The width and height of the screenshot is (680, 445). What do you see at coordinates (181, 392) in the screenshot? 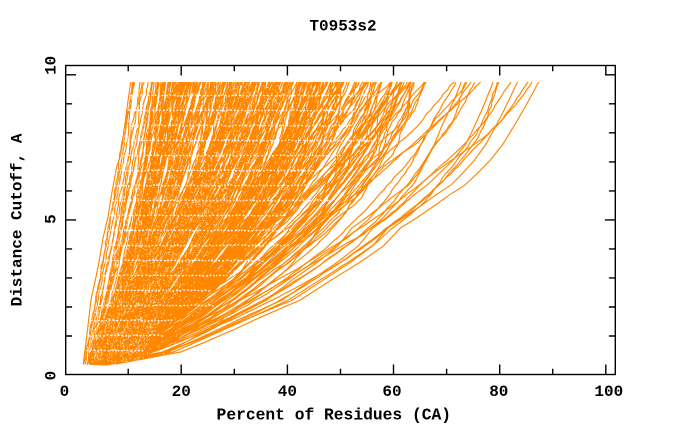
I see `svg-text: 20` at bounding box center [181, 392].